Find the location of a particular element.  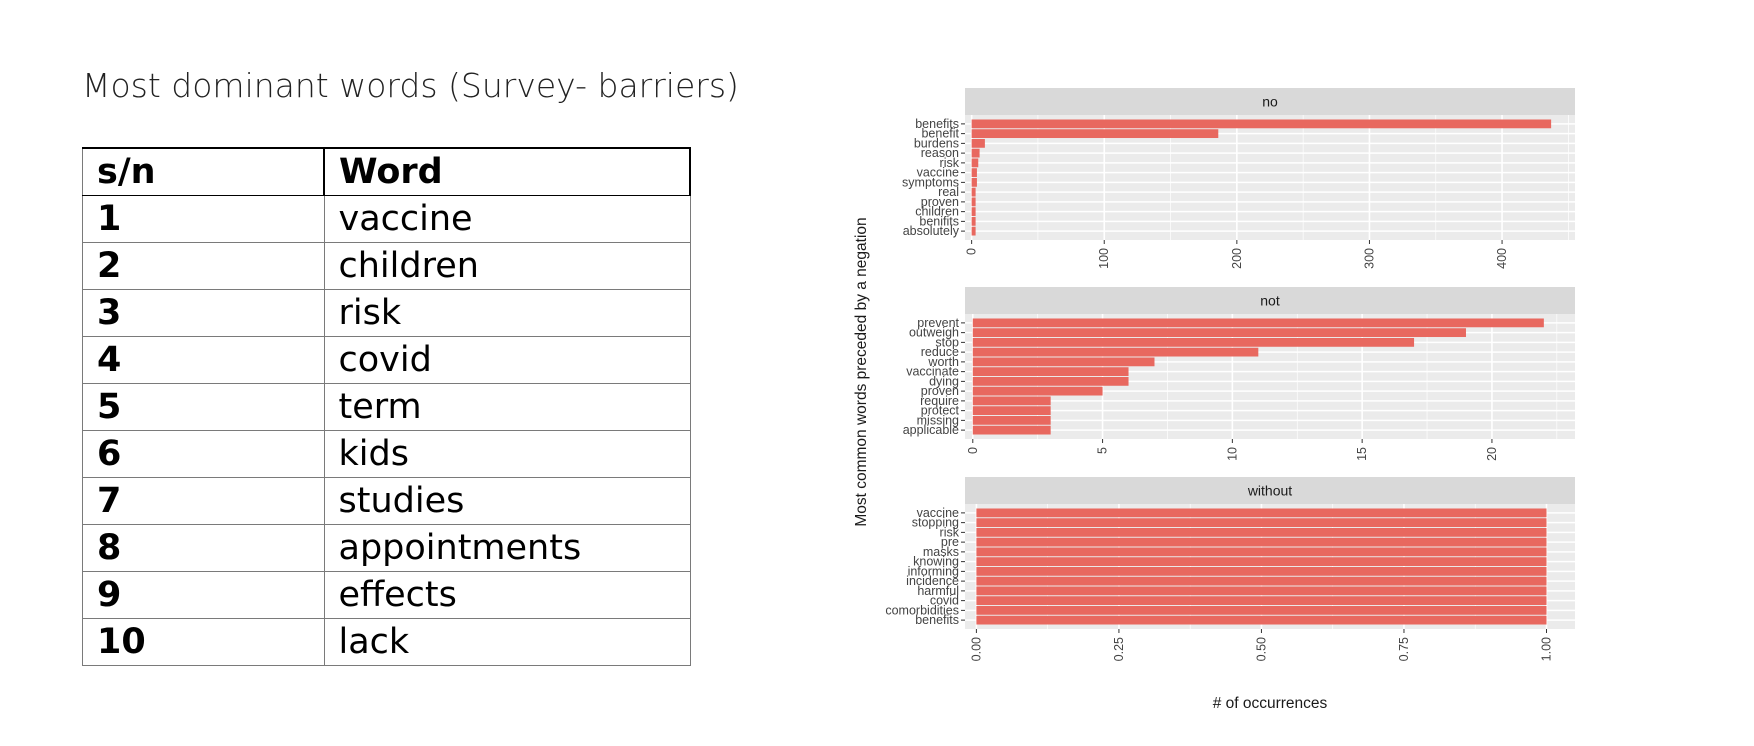

category-label: worth is located at coordinates (943, 362).